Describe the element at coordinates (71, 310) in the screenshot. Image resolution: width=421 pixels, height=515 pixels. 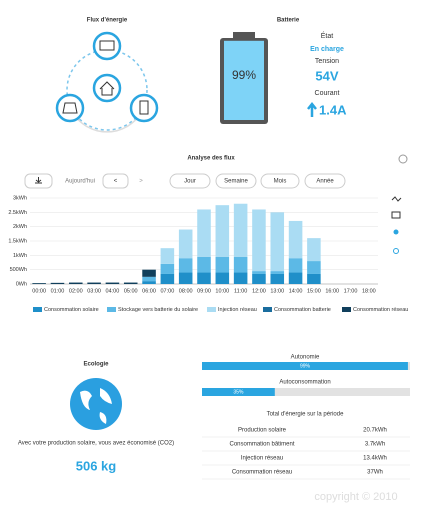
I see `legend-label: Consommation solaire` at that location.